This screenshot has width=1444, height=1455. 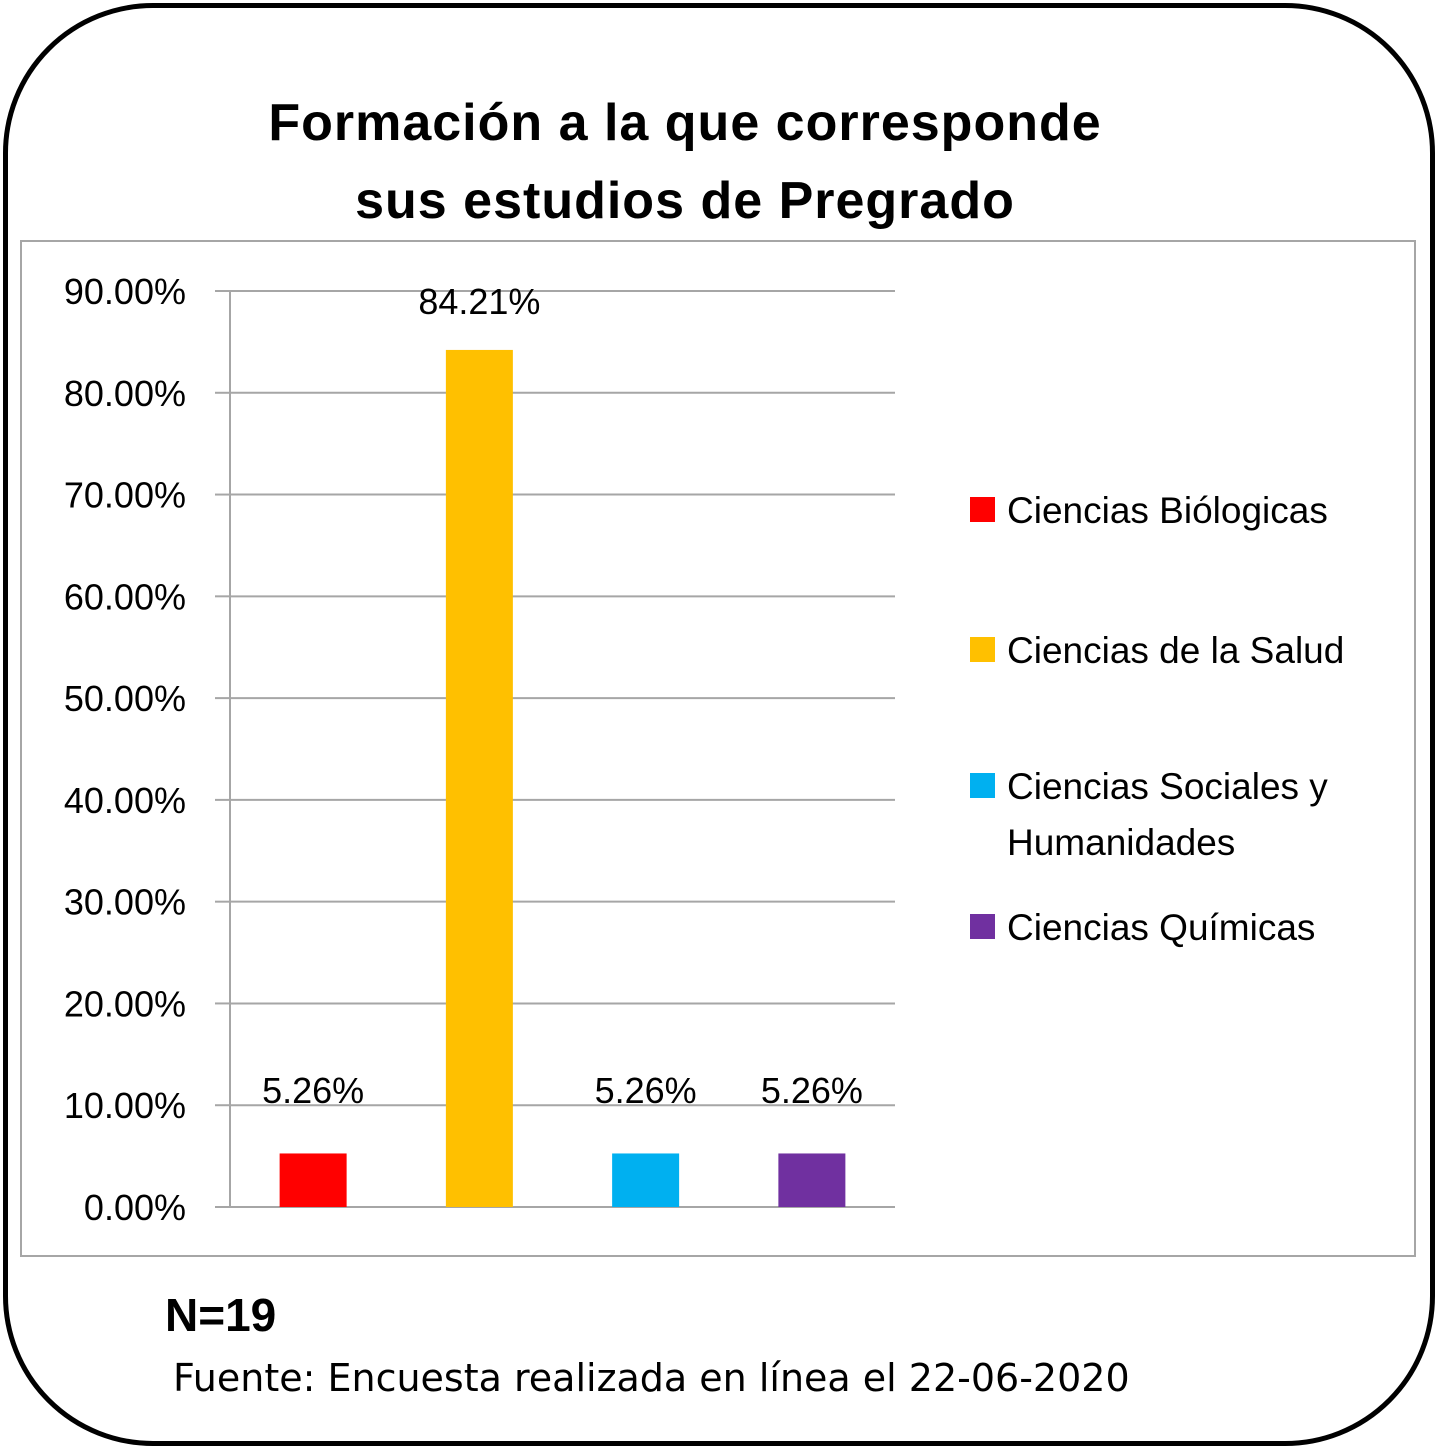 I want to click on y-tick-label: 60.00%, so click(x=125, y=596).